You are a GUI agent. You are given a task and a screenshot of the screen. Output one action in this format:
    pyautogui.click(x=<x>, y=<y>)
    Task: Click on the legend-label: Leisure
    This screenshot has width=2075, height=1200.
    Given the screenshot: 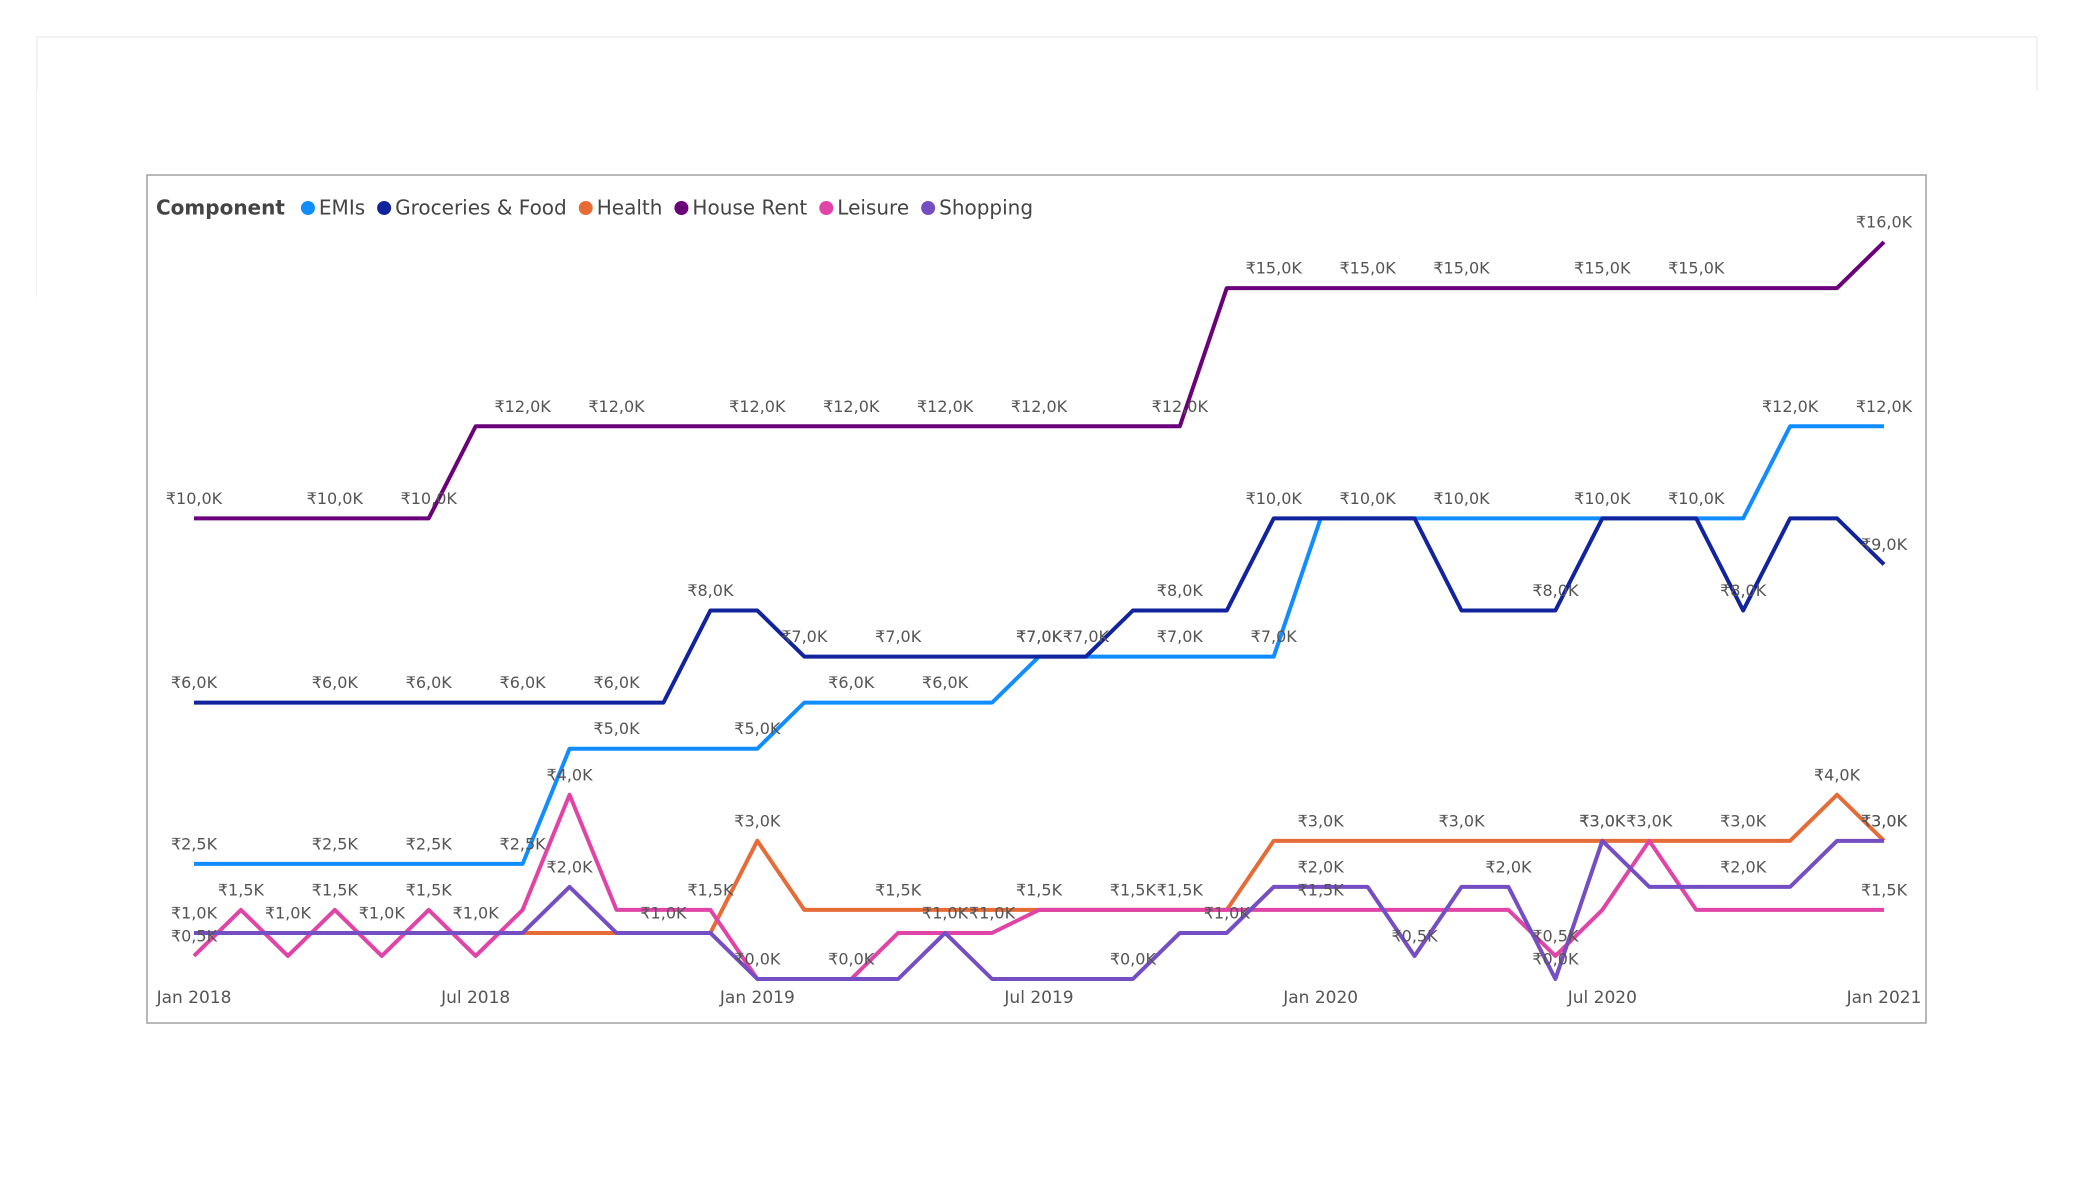 What is the action you would take?
    pyautogui.click(x=873, y=208)
    